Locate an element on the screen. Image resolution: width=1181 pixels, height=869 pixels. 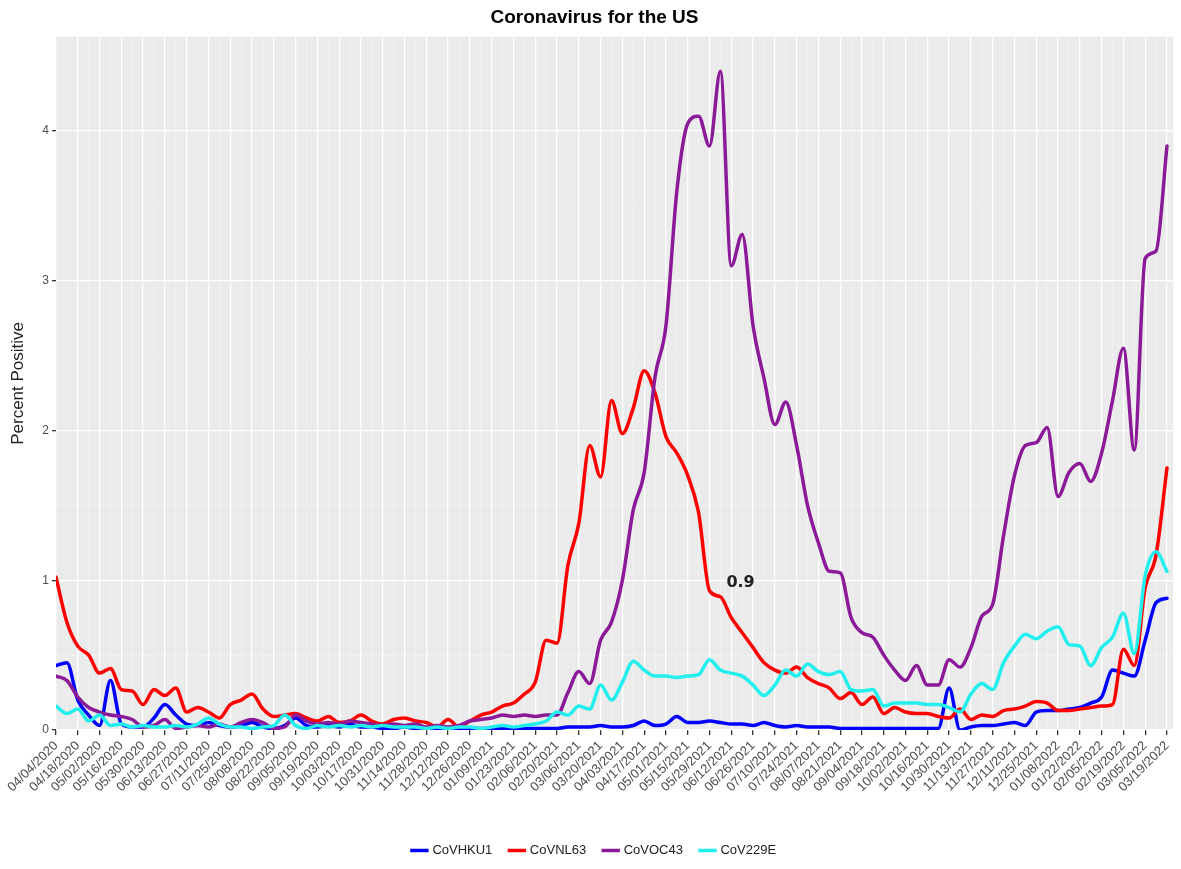
y-tick-label: 1 is located at coordinates (46, 579).